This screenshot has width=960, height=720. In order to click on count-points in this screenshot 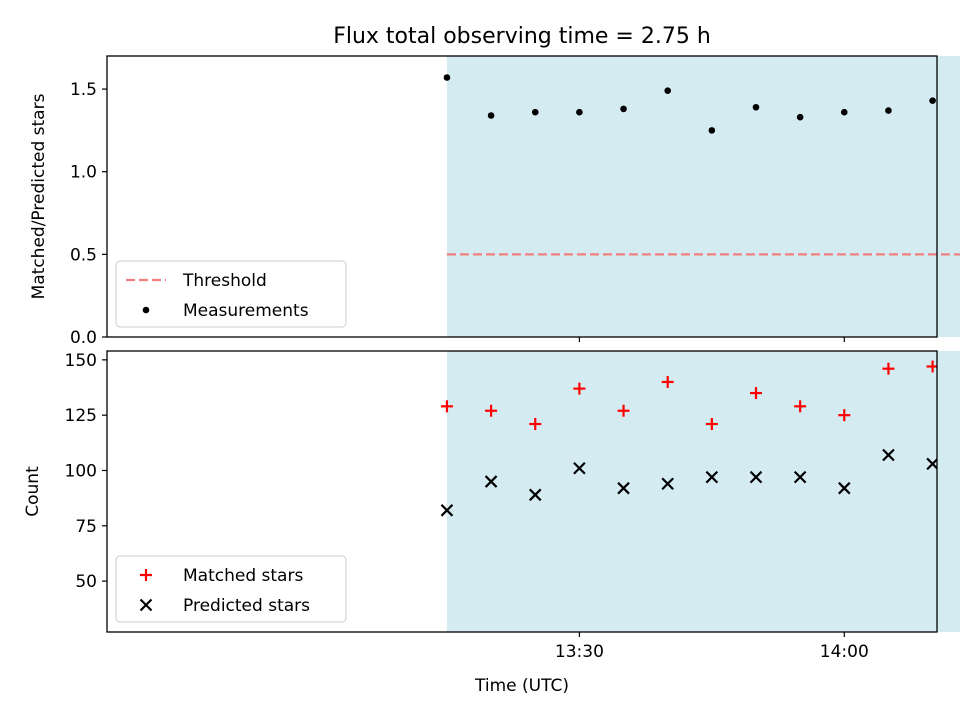, I will do `click(688, 438)`.